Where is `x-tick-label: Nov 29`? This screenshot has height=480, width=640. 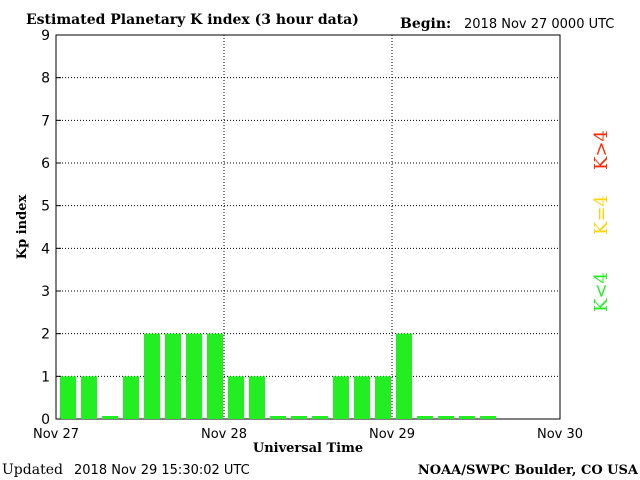 x-tick-label: Nov 29 is located at coordinates (392, 434).